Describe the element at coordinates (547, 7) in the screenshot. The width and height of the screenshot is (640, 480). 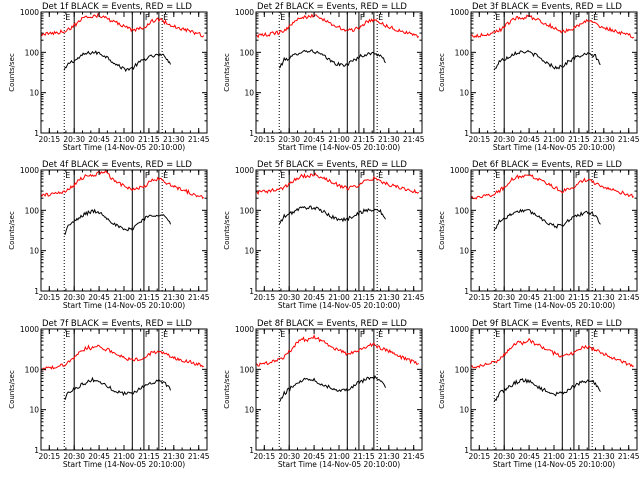
I see `panel-title: Det 3f BLACK = Events, RED = LLD` at that location.